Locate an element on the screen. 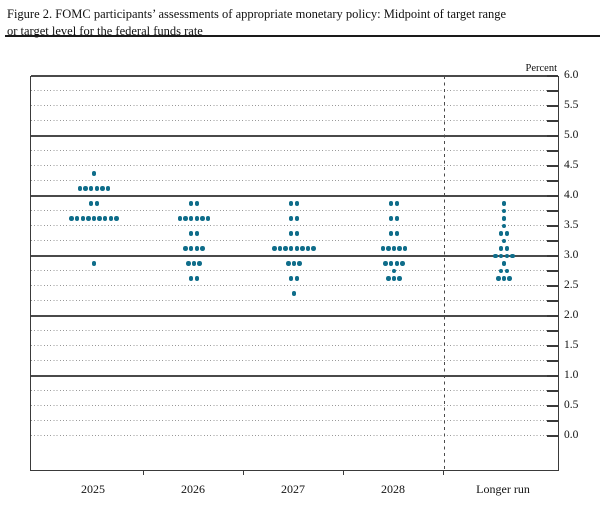  y-axis-tick-4.00 is located at coordinates (552, 196).